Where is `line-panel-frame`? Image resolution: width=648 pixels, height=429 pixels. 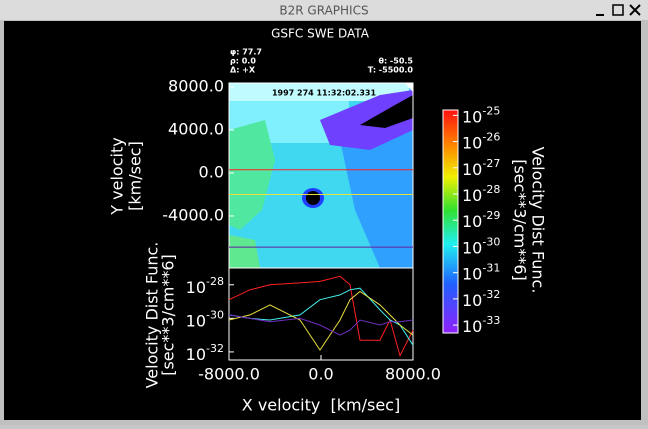
line-panel-frame is located at coordinates (321, 314).